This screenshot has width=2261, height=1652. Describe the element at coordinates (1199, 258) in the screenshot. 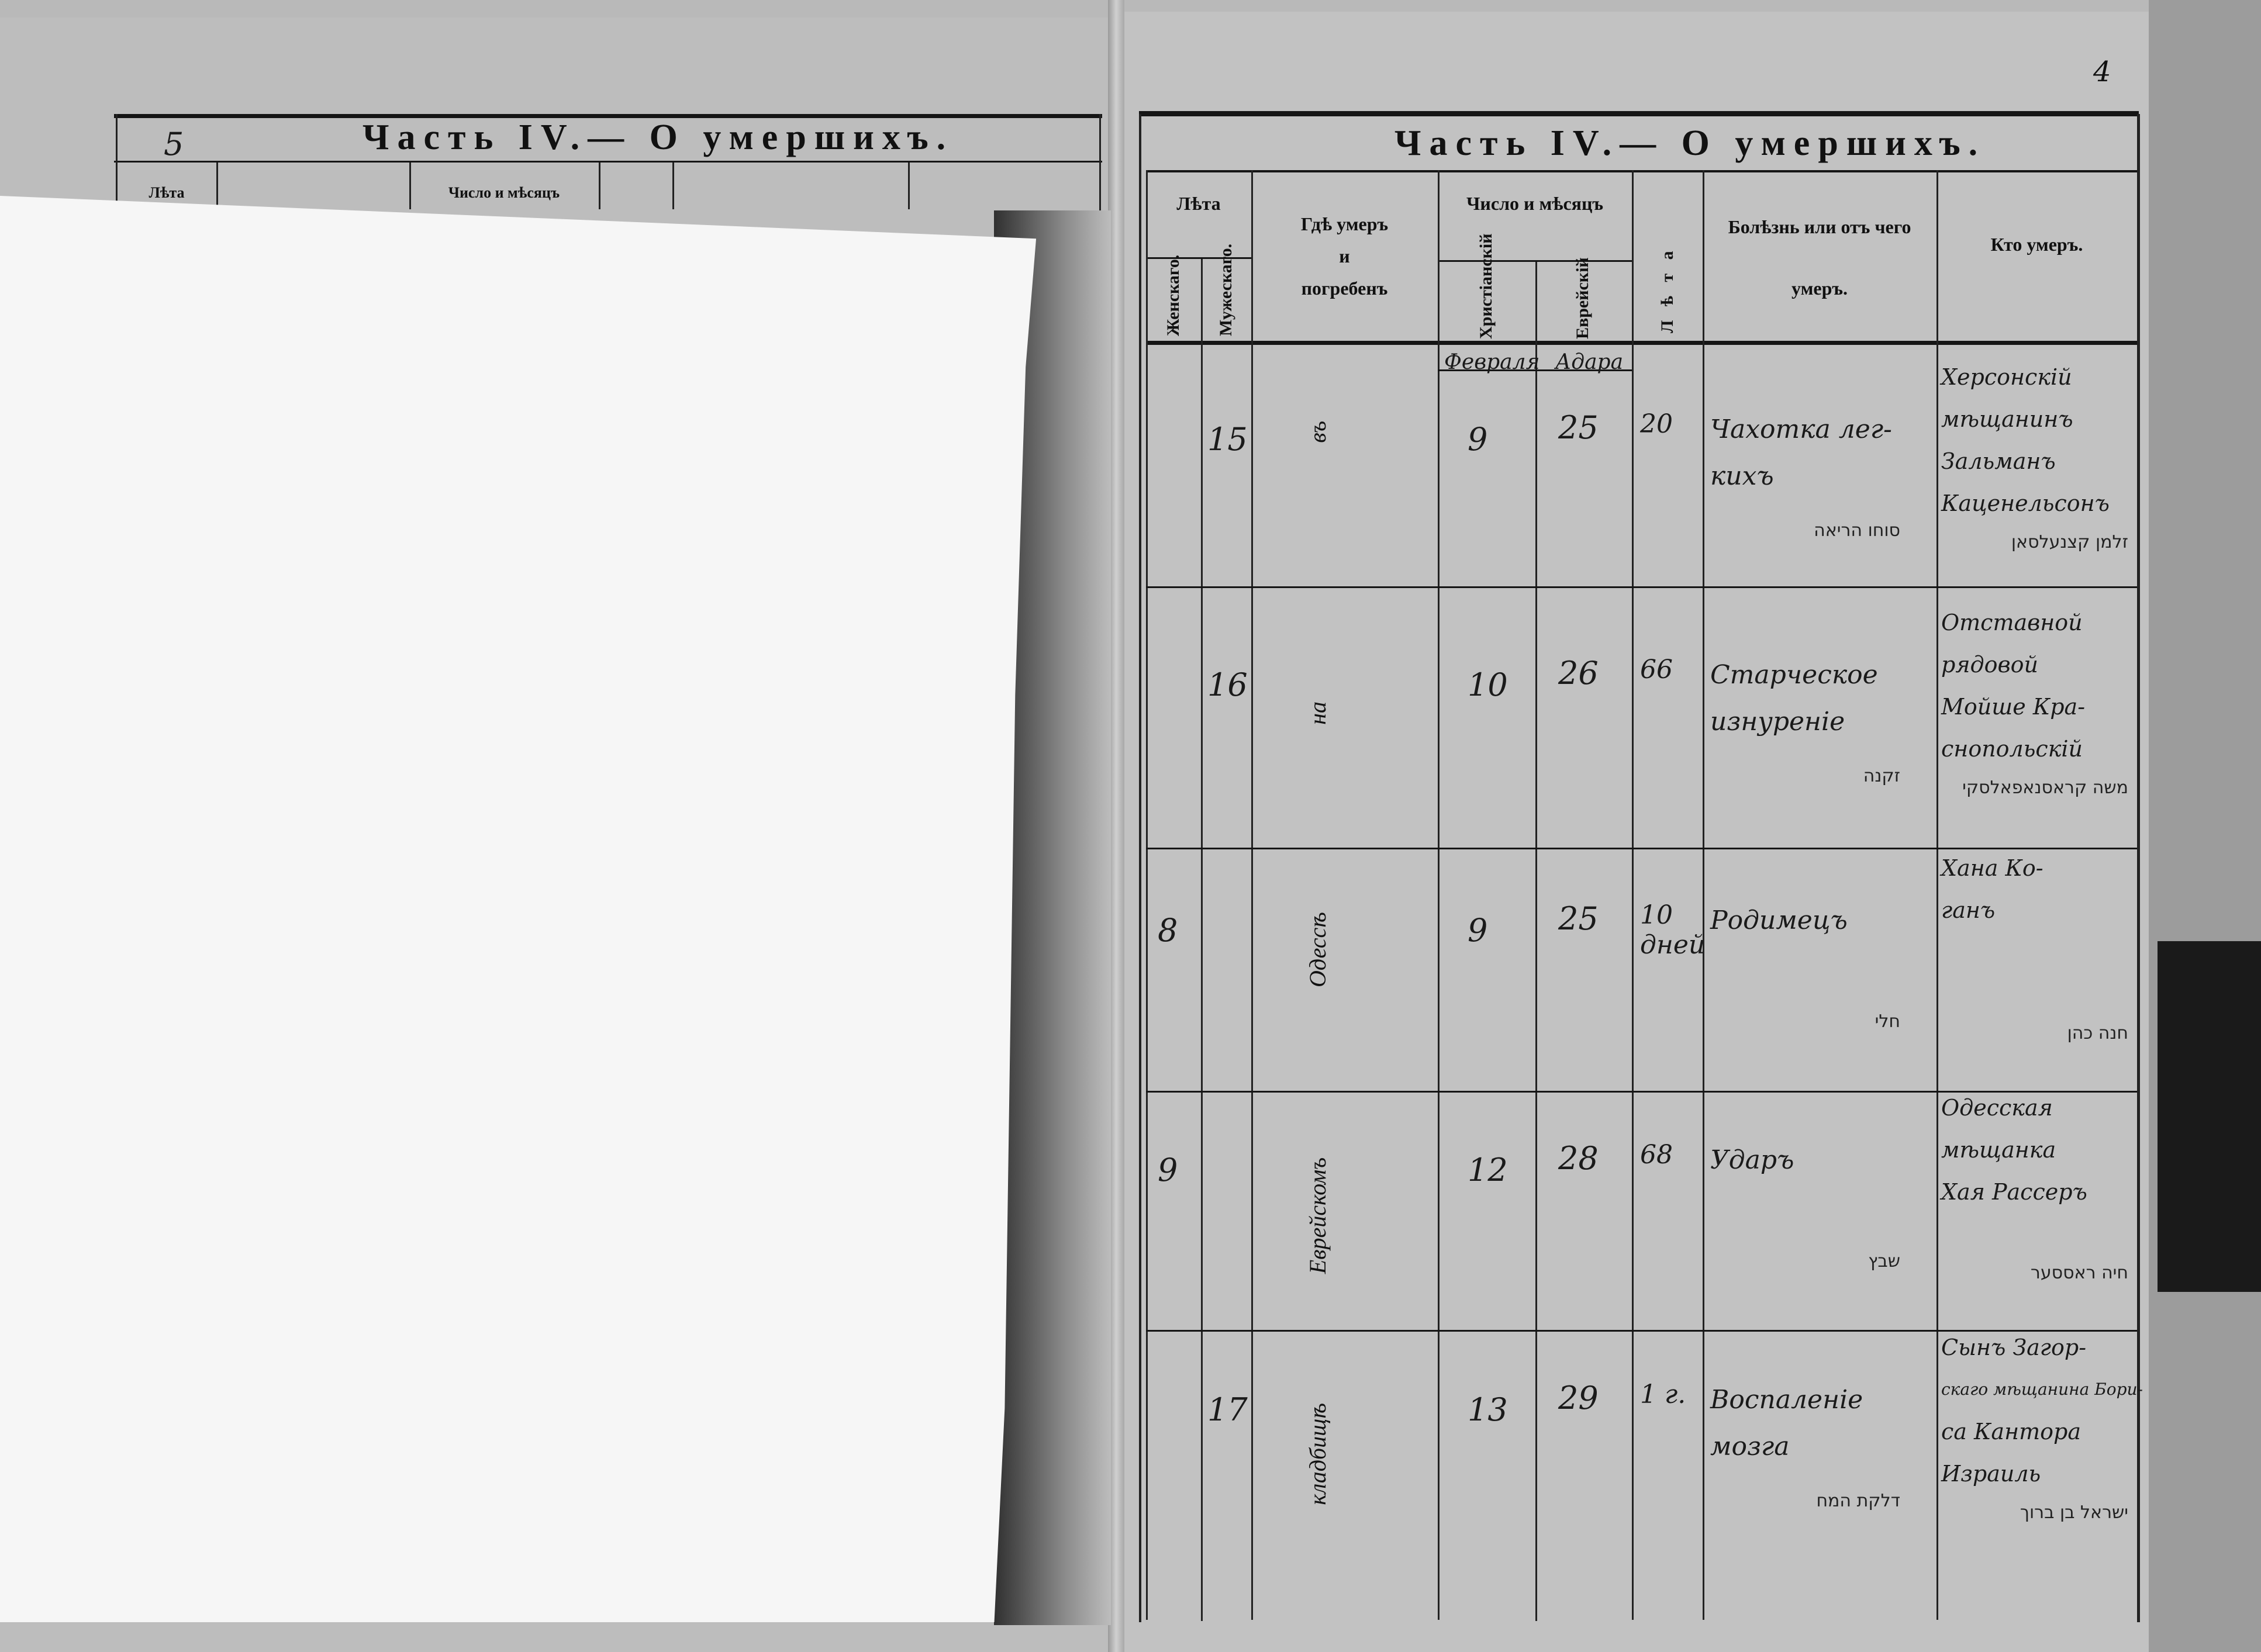

I see `age-subheader-rule` at that location.